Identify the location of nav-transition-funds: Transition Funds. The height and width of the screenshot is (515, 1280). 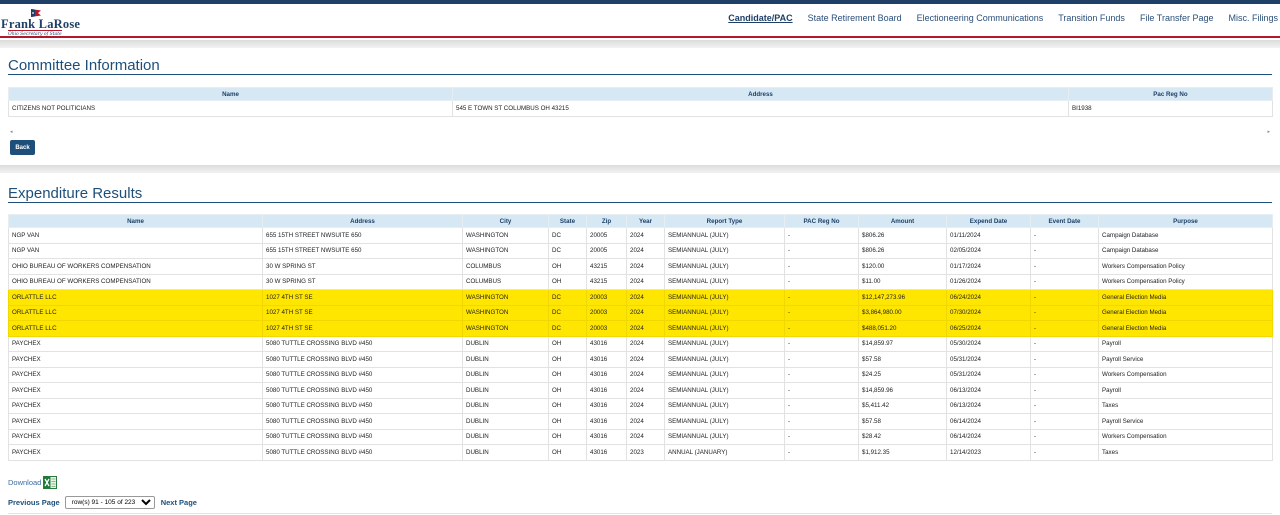
(1091, 18).